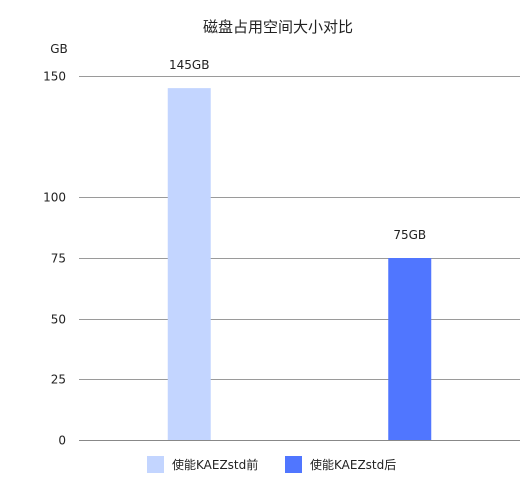 The width and height of the screenshot is (522, 482). Describe the element at coordinates (62, 441) in the screenshot. I see `y-tick-label: 0` at that location.